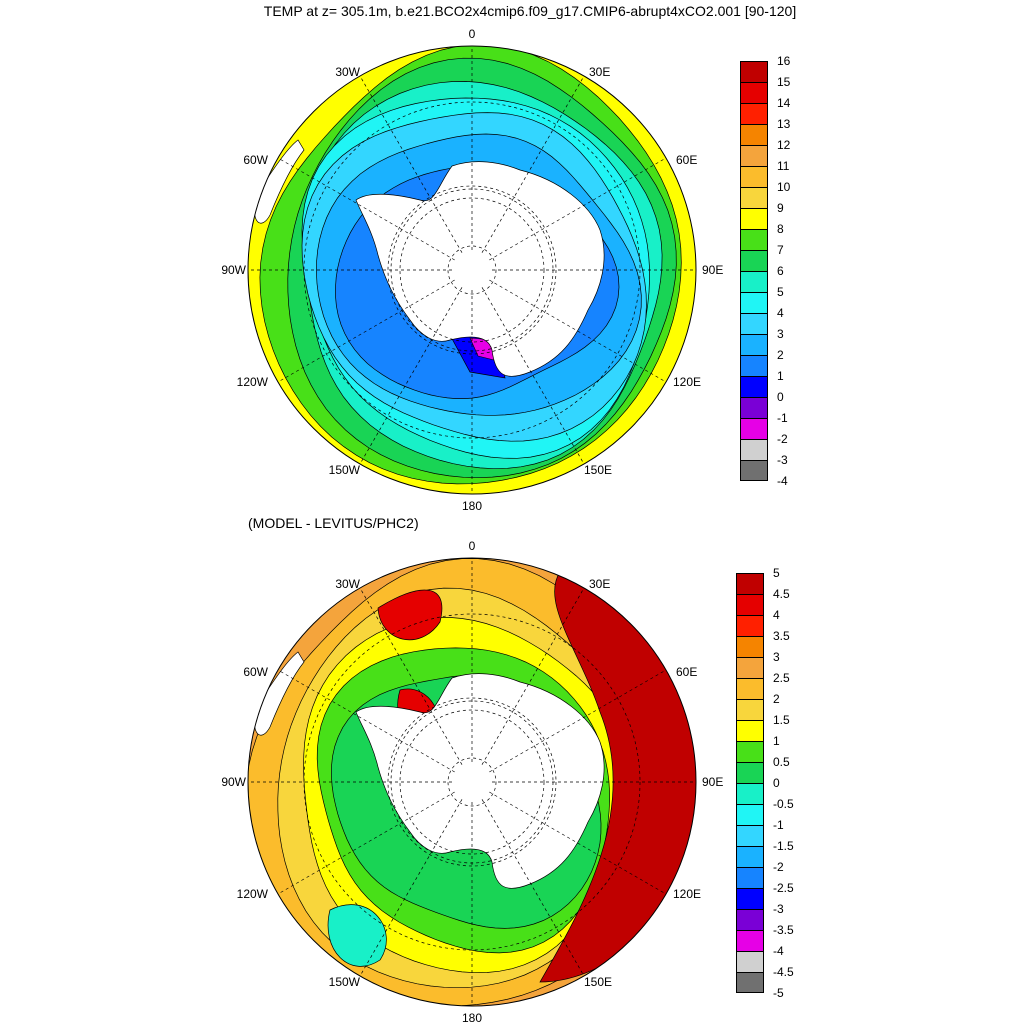 The width and height of the screenshot is (1024, 1029). What do you see at coordinates (784, 145) in the screenshot?
I see `colorbar-tick-label: 12` at bounding box center [784, 145].